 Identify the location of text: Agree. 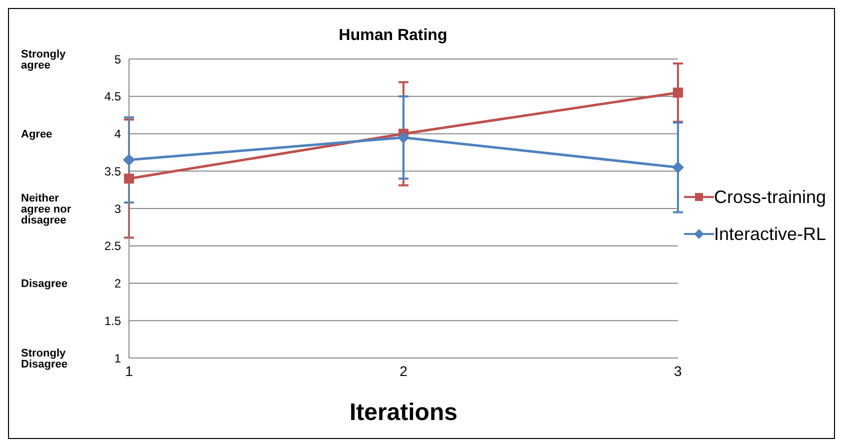
(36, 134).